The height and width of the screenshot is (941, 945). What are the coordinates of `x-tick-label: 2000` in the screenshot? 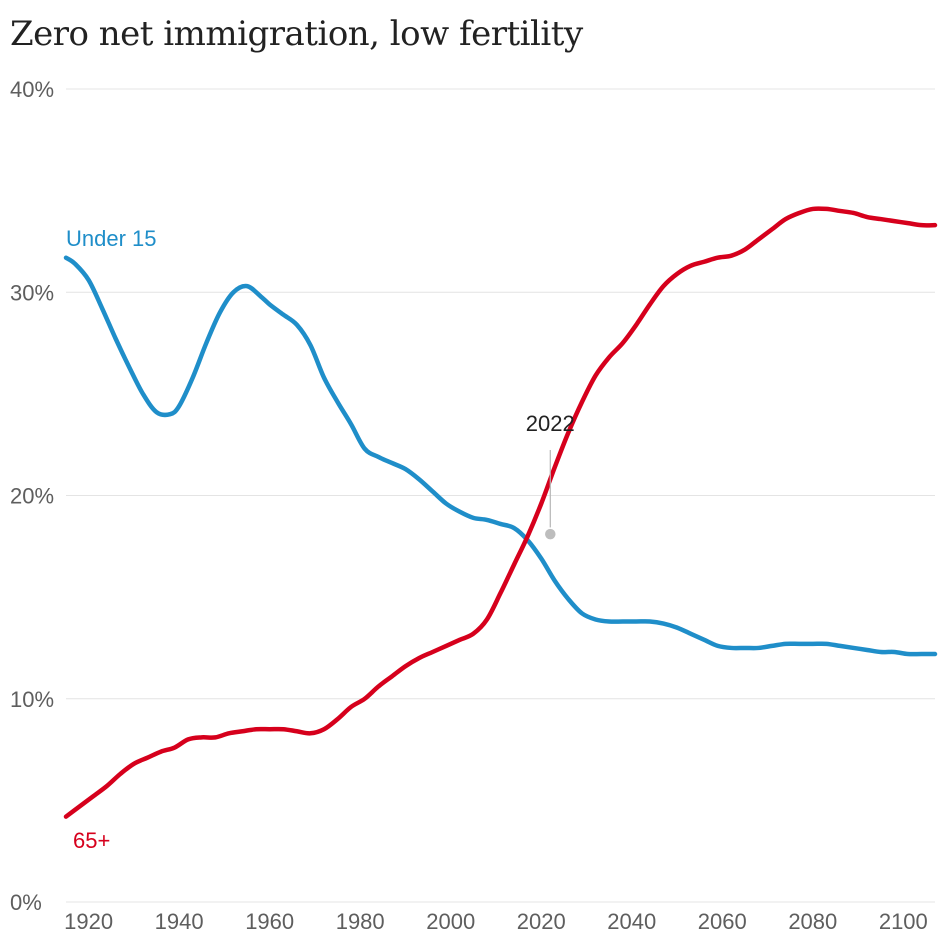 It's located at (450, 921).